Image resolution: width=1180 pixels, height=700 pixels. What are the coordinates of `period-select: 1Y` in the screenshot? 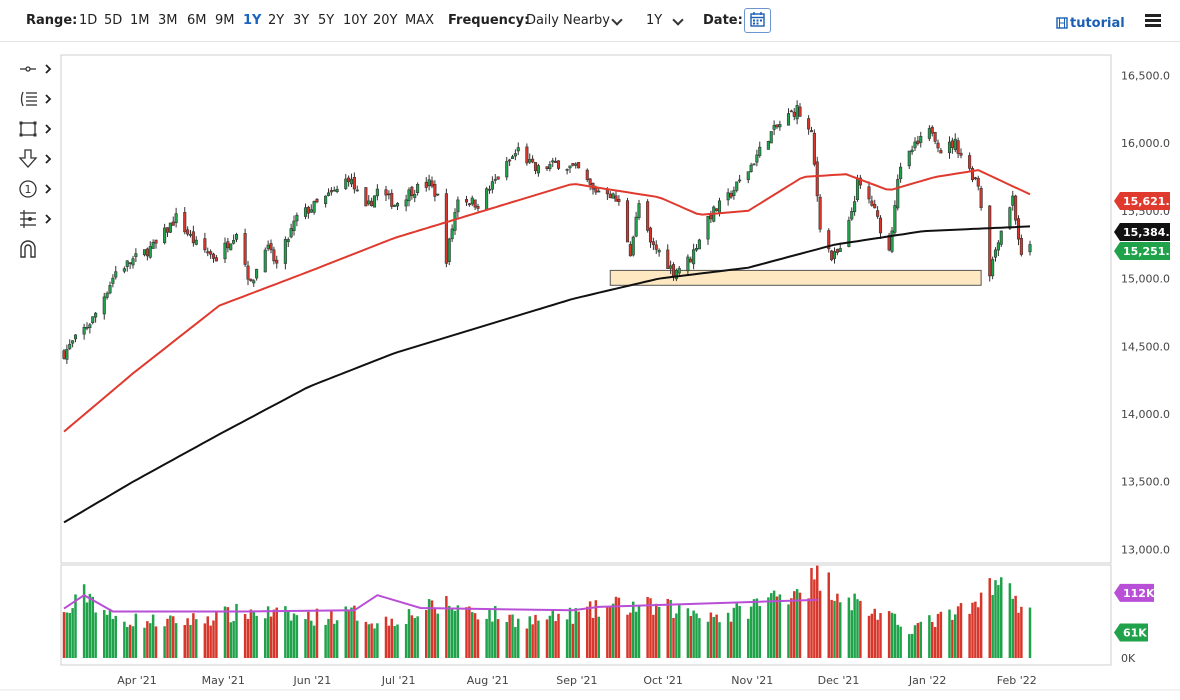 It's located at (654, 20).